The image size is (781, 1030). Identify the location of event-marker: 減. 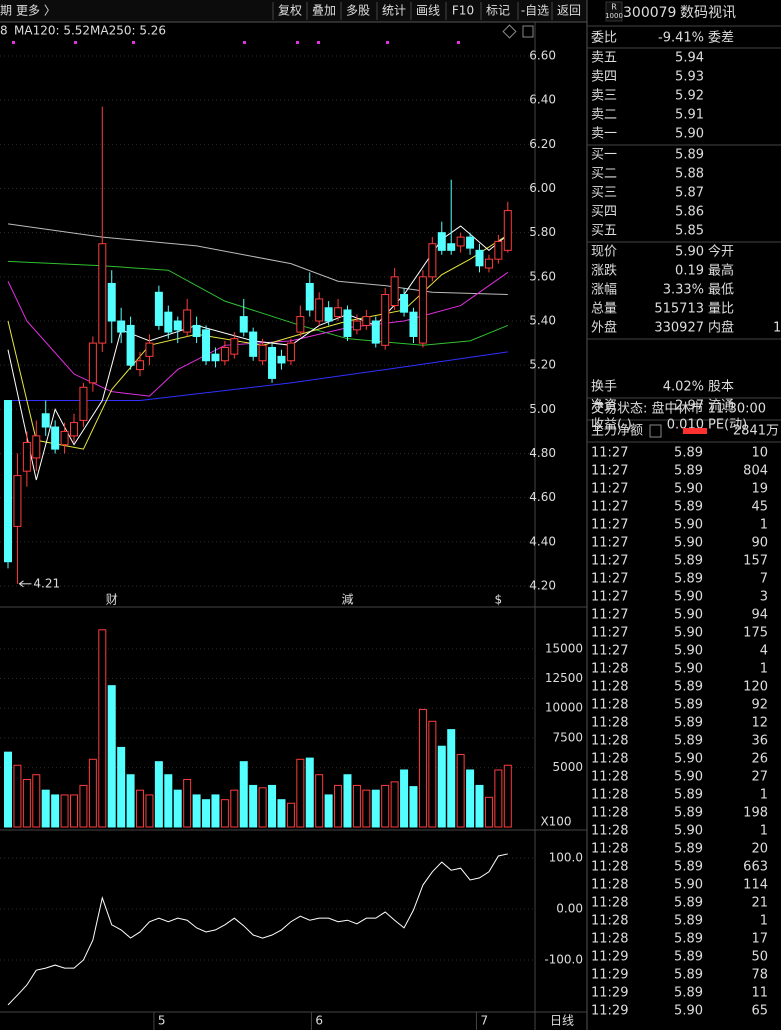
(347, 599).